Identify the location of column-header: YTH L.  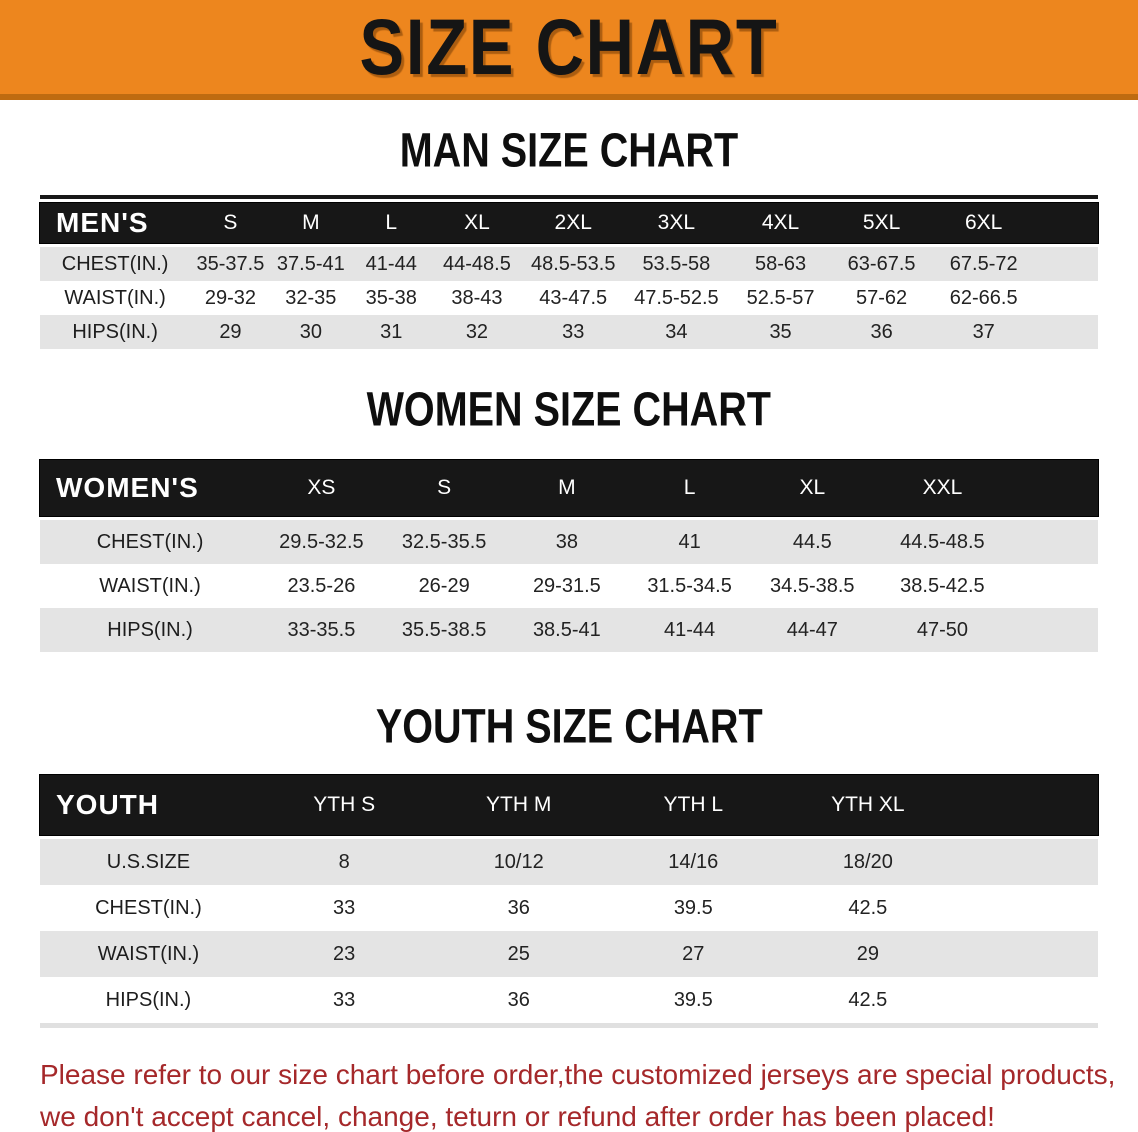
(693, 804).